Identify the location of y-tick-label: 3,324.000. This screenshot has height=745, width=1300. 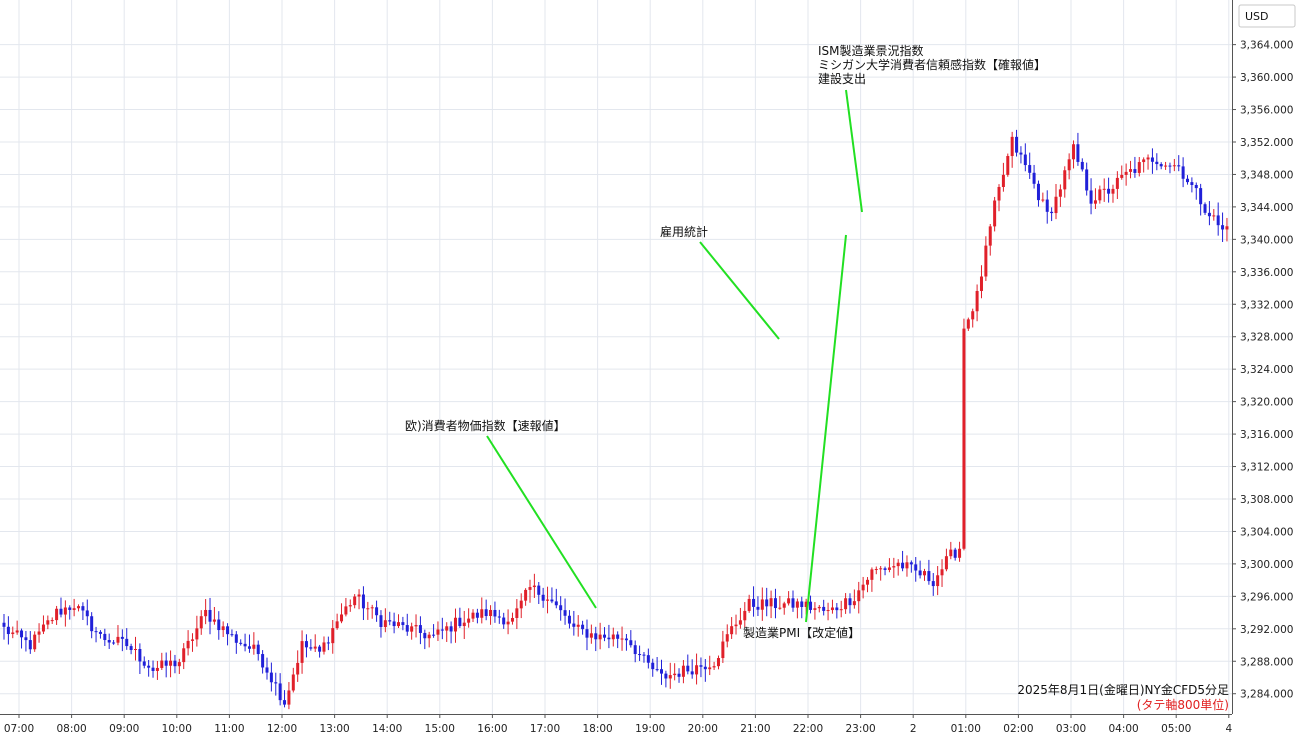
(1266, 370).